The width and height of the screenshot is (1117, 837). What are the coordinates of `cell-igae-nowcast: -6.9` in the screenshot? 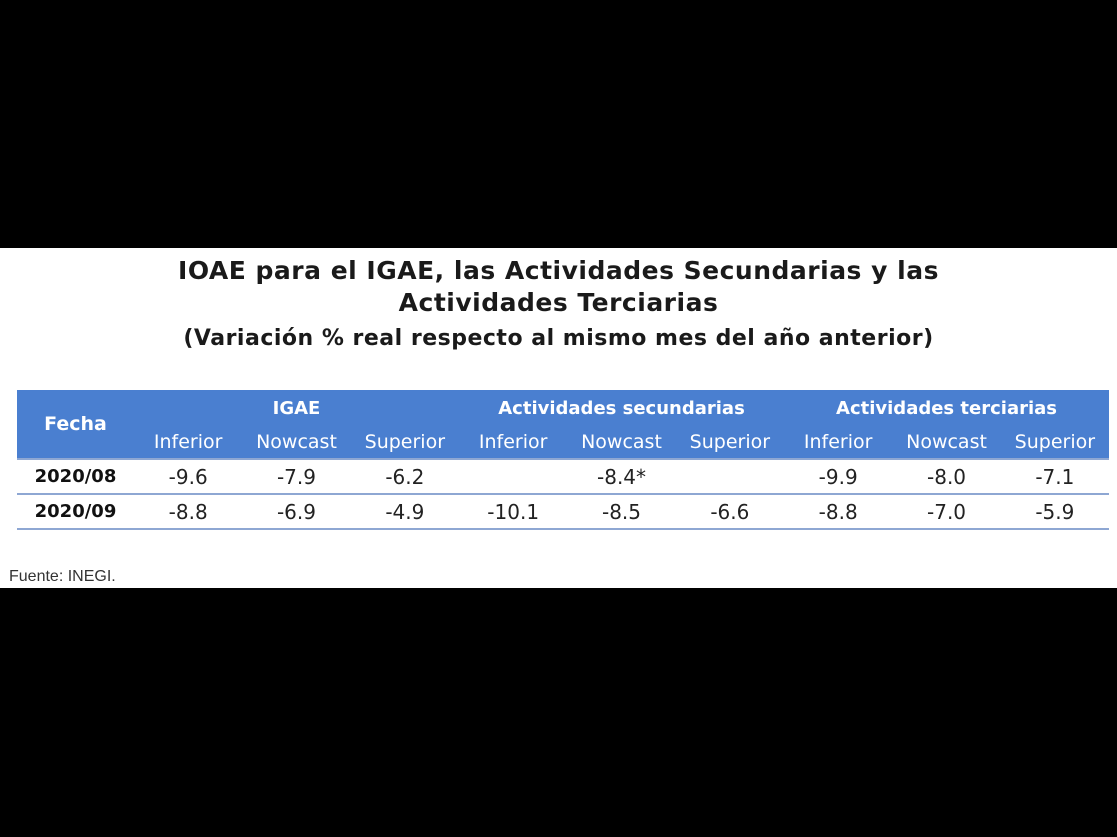 It's located at (296, 511).